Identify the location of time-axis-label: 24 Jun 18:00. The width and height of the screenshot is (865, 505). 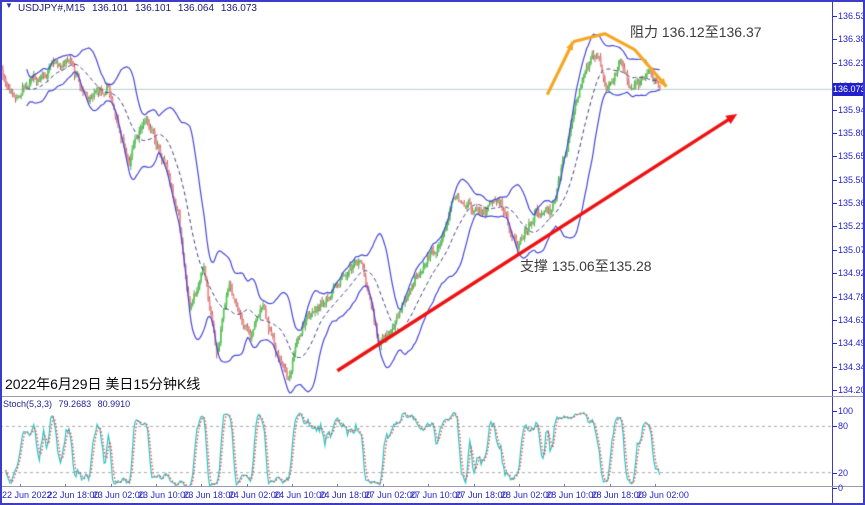
(345, 495).